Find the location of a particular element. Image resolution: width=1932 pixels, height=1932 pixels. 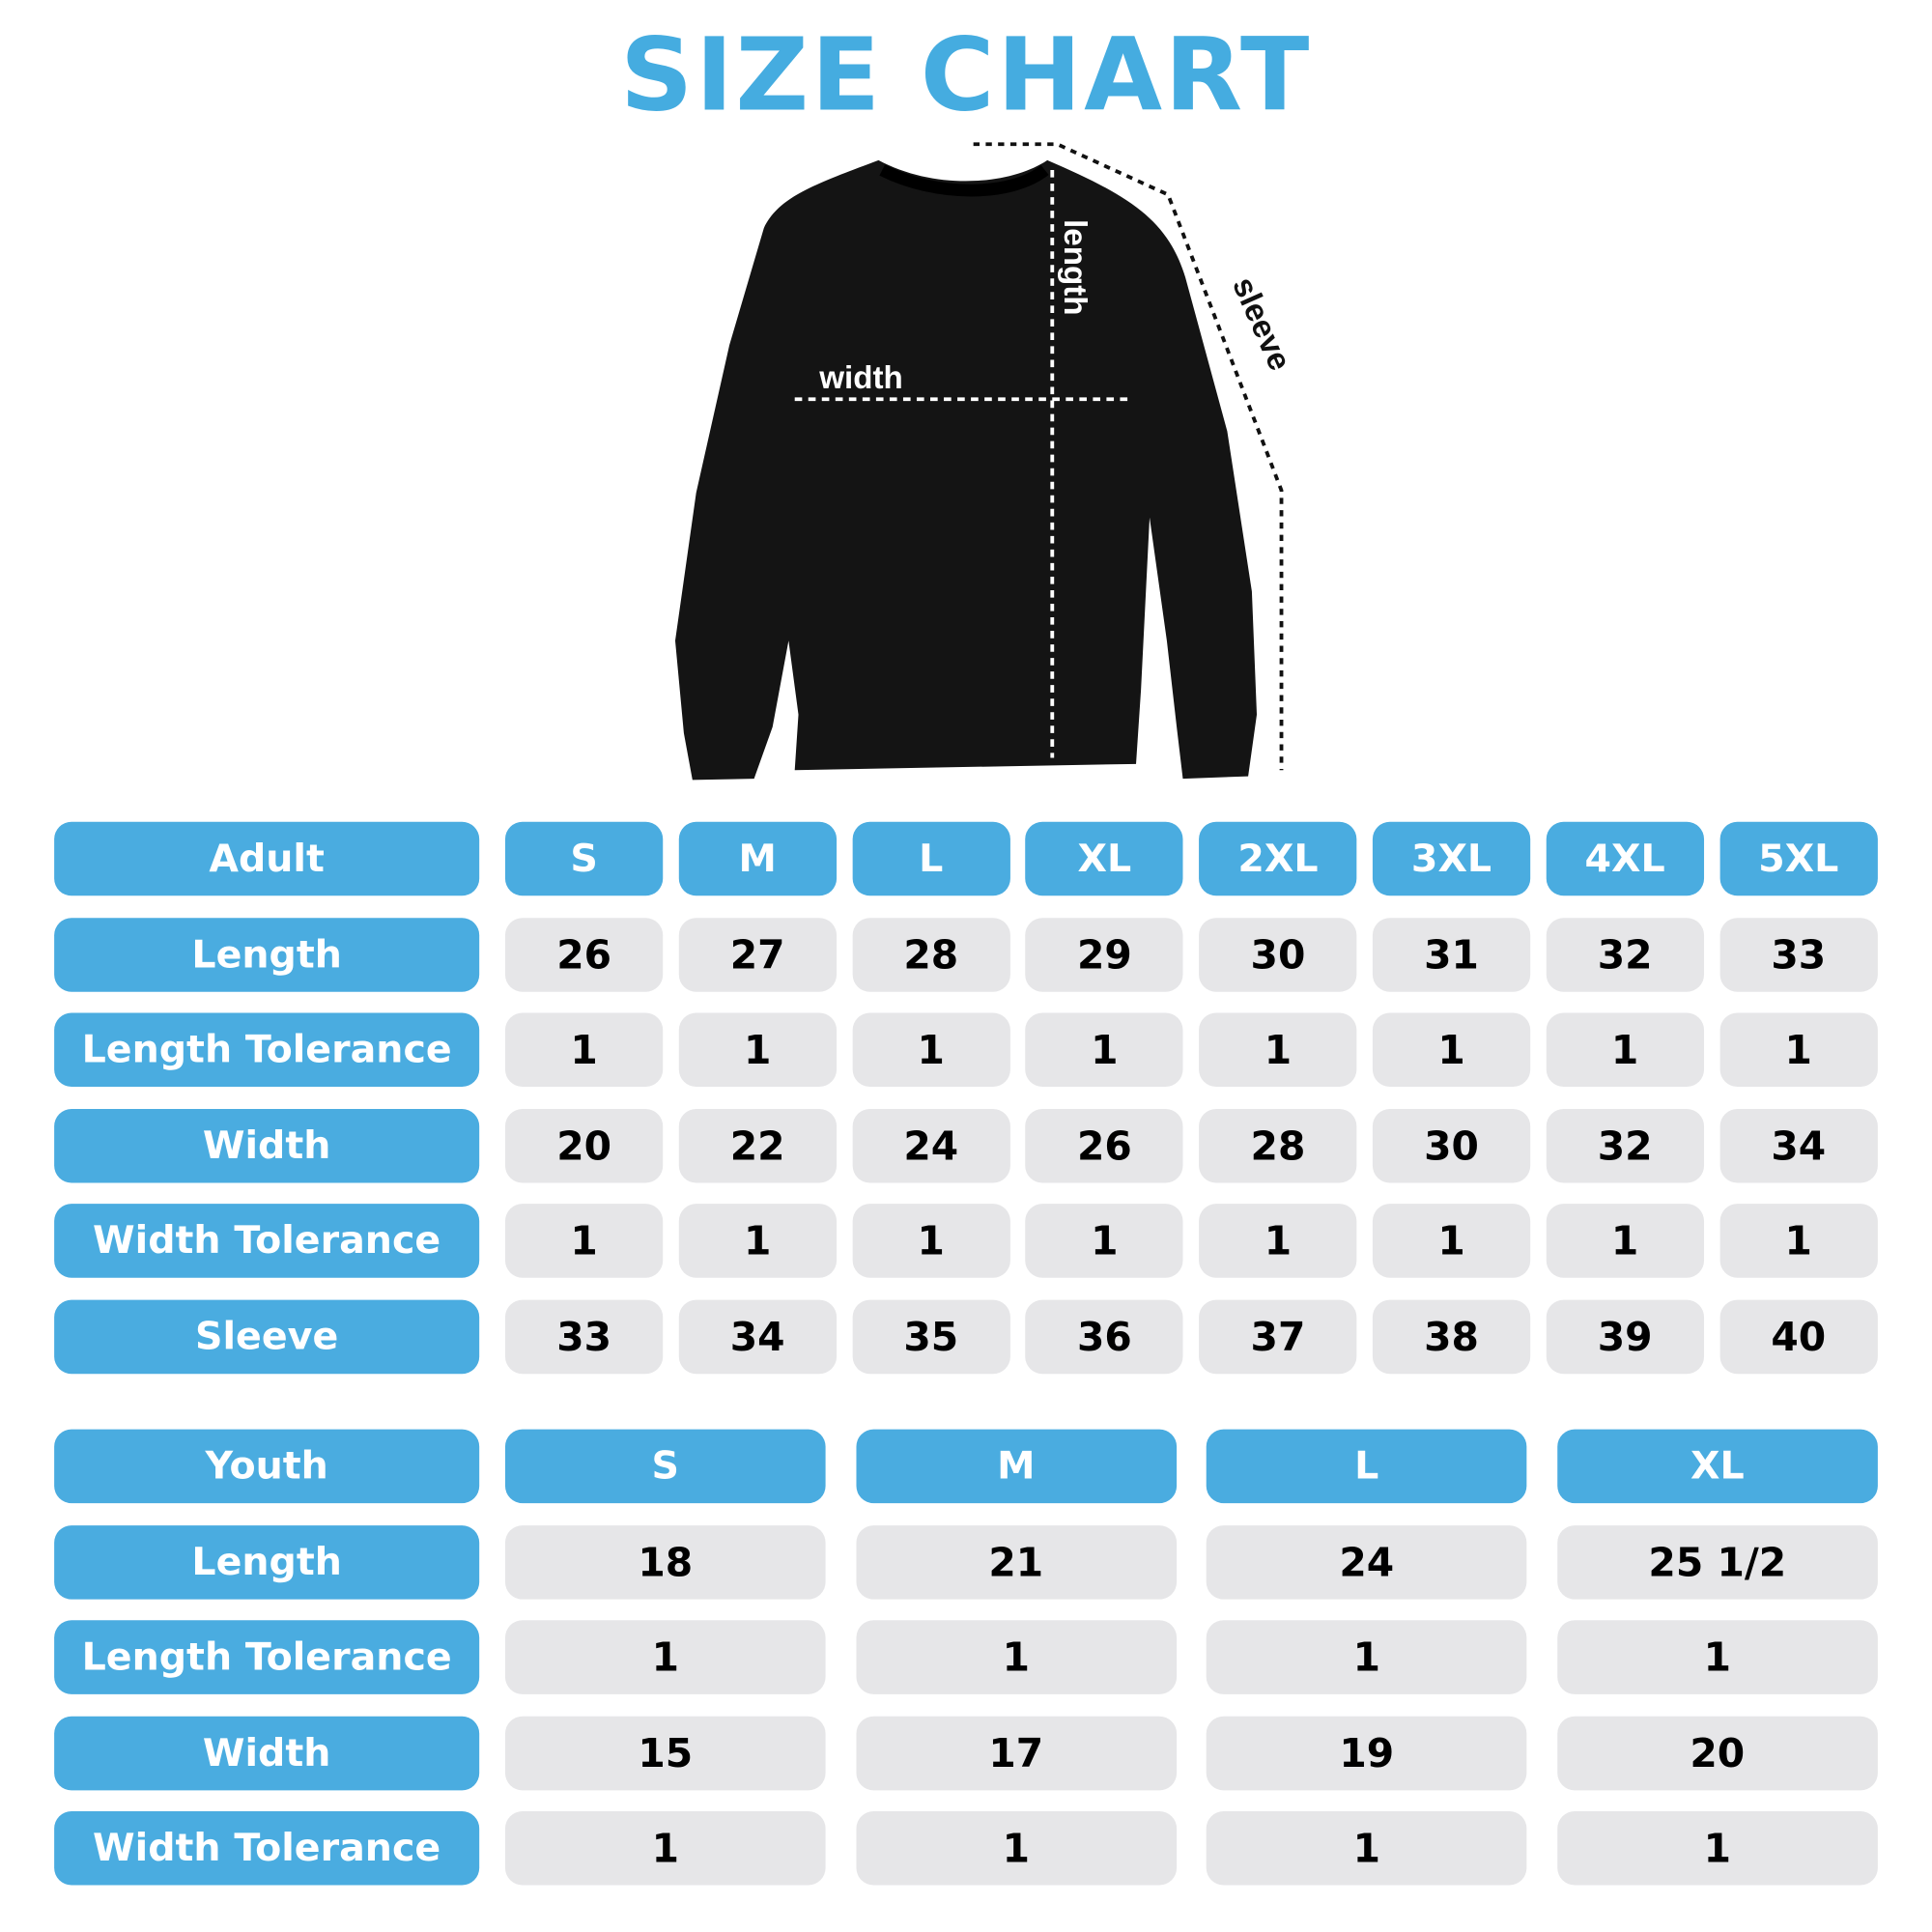

youth-value-cell: 20 is located at coordinates (1717, 1753).